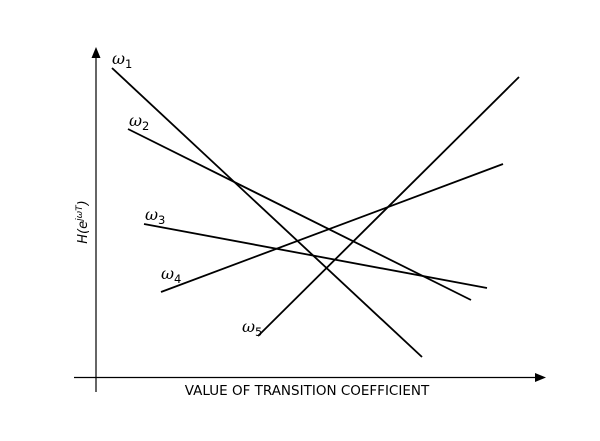 The image size is (600, 441). I want to click on label-omega-1: ω1, so click(122, 60).